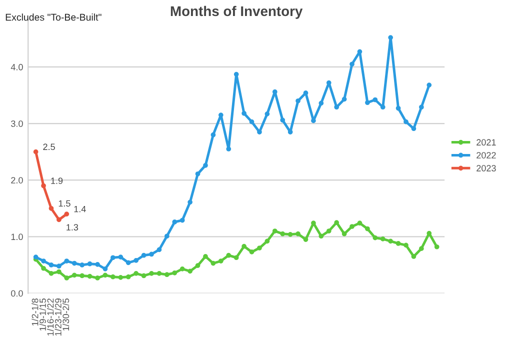 The height and width of the screenshot is (343, 511). What do you see at coordinates (66, 314) in the screenshot?
I see `x-tick-label: 1/30-2/5` at bounding box center [66, 314].